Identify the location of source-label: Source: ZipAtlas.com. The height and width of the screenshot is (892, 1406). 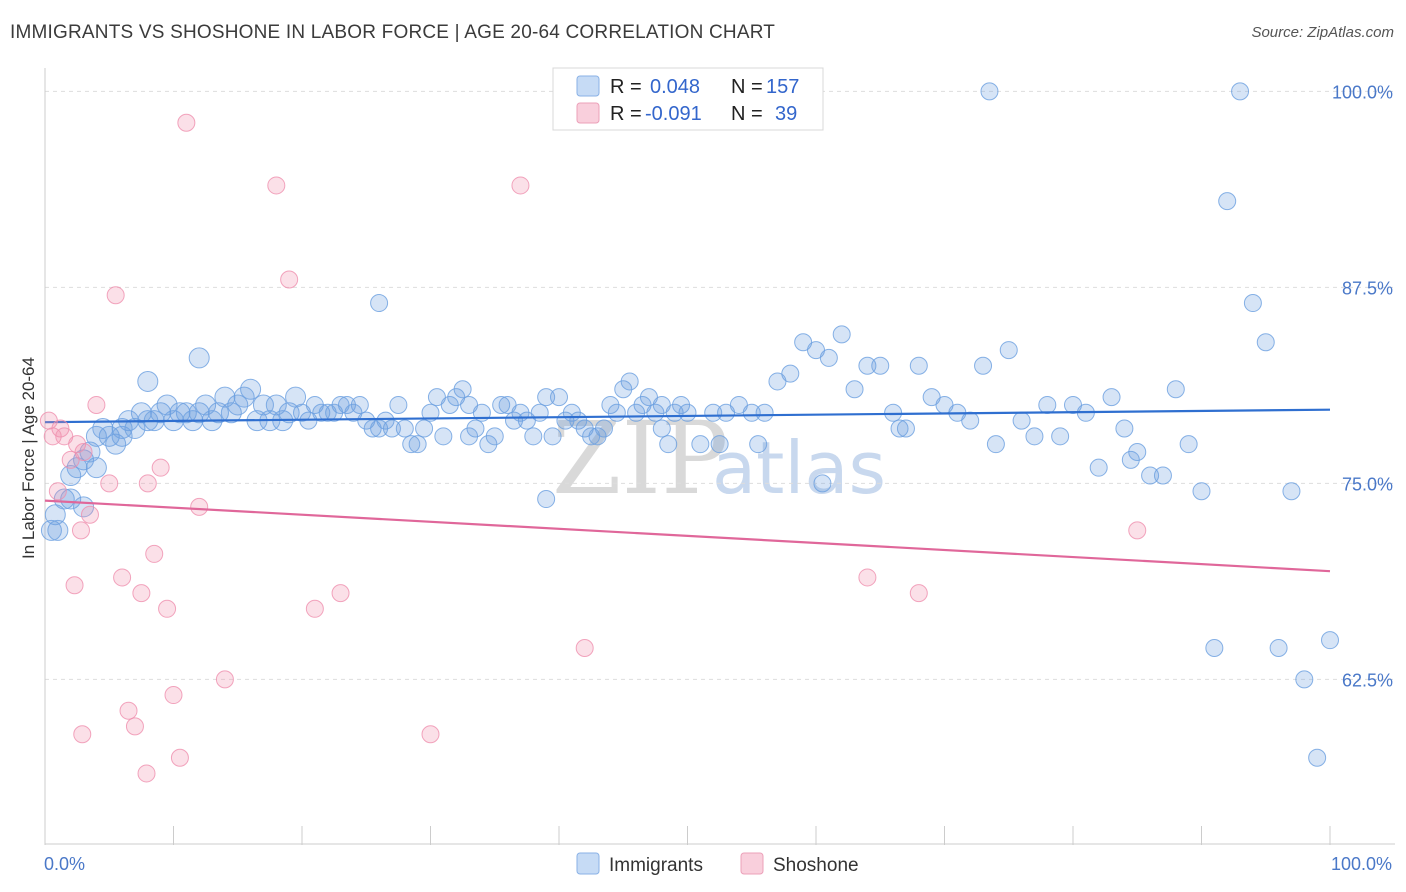
(1322, 32).